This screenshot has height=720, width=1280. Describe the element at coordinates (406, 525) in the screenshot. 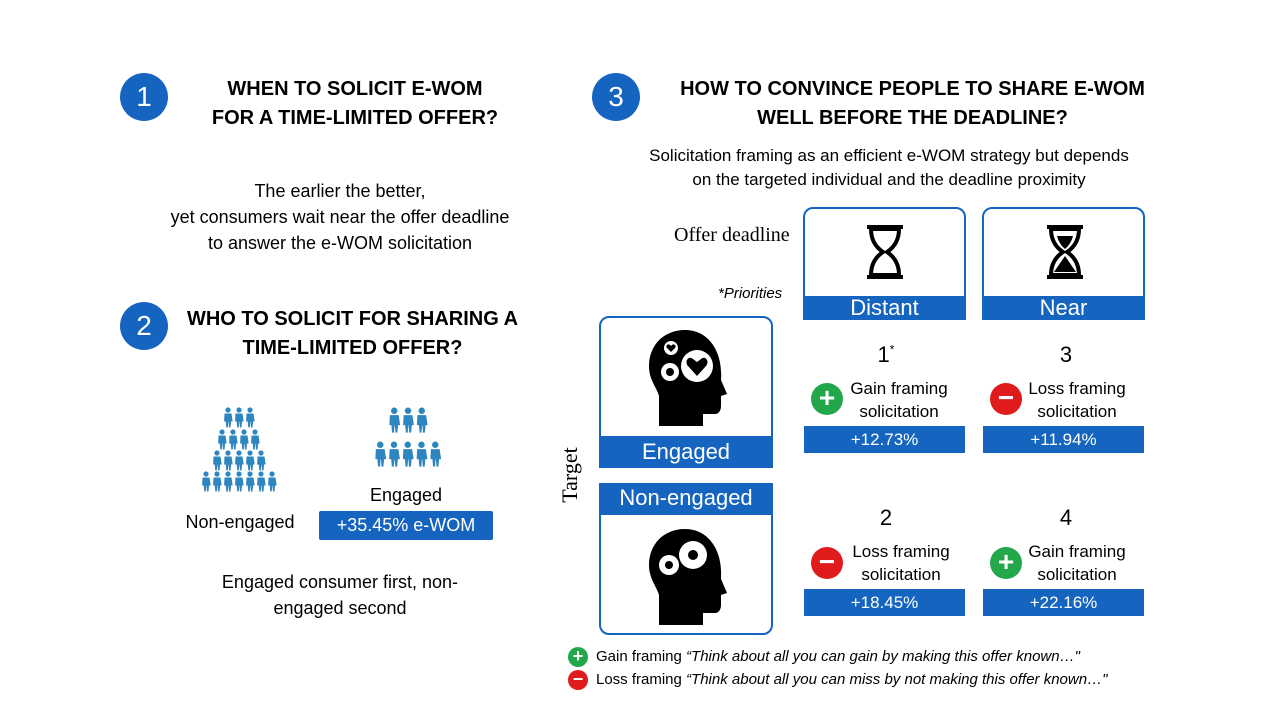

I see `engaged-ewom-badge: +35.45% e-WOM` at that location.